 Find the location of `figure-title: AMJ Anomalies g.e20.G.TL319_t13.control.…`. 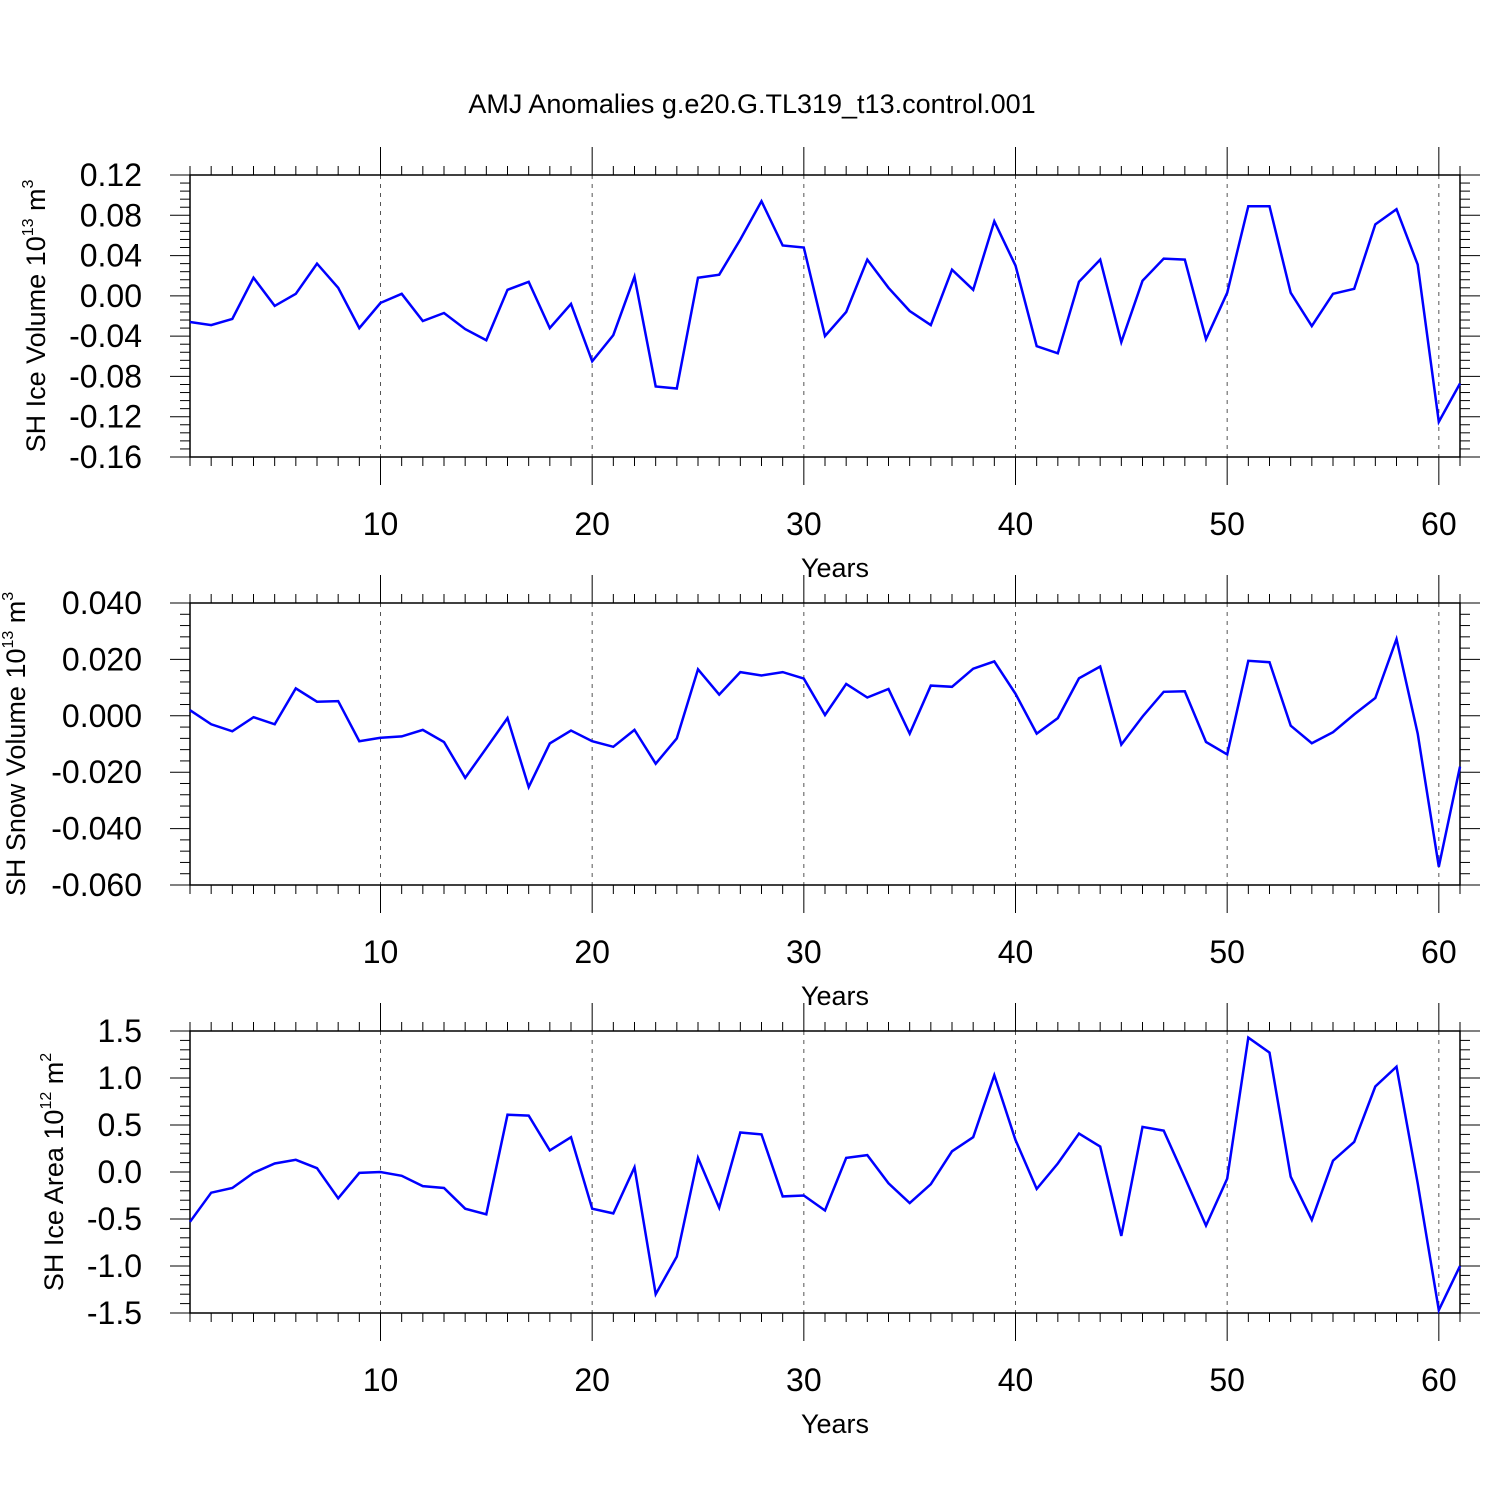

figure-title: AMJ Anomalies g.e20.G.TL319_t13.control.… is located at coordinates (751, 104).